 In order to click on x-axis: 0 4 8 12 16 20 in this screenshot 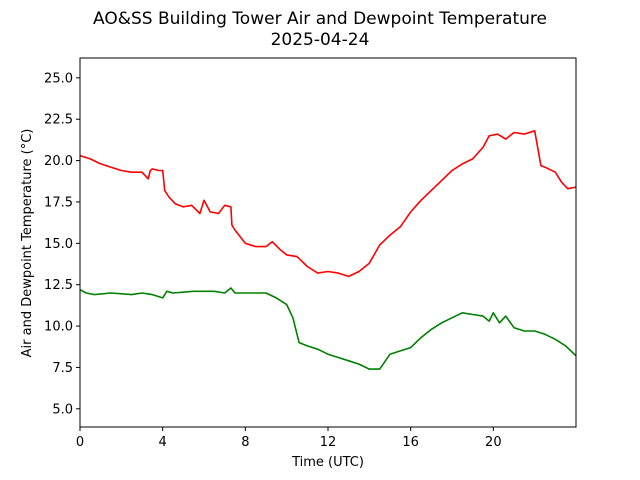, I will do `click(289, 438)`.